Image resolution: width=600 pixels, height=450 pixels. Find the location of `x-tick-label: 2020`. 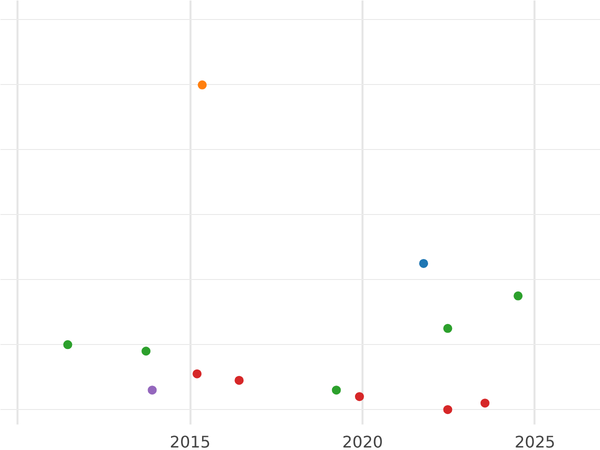

x-tick-label: 2020 is located at coordinates (362, 441).